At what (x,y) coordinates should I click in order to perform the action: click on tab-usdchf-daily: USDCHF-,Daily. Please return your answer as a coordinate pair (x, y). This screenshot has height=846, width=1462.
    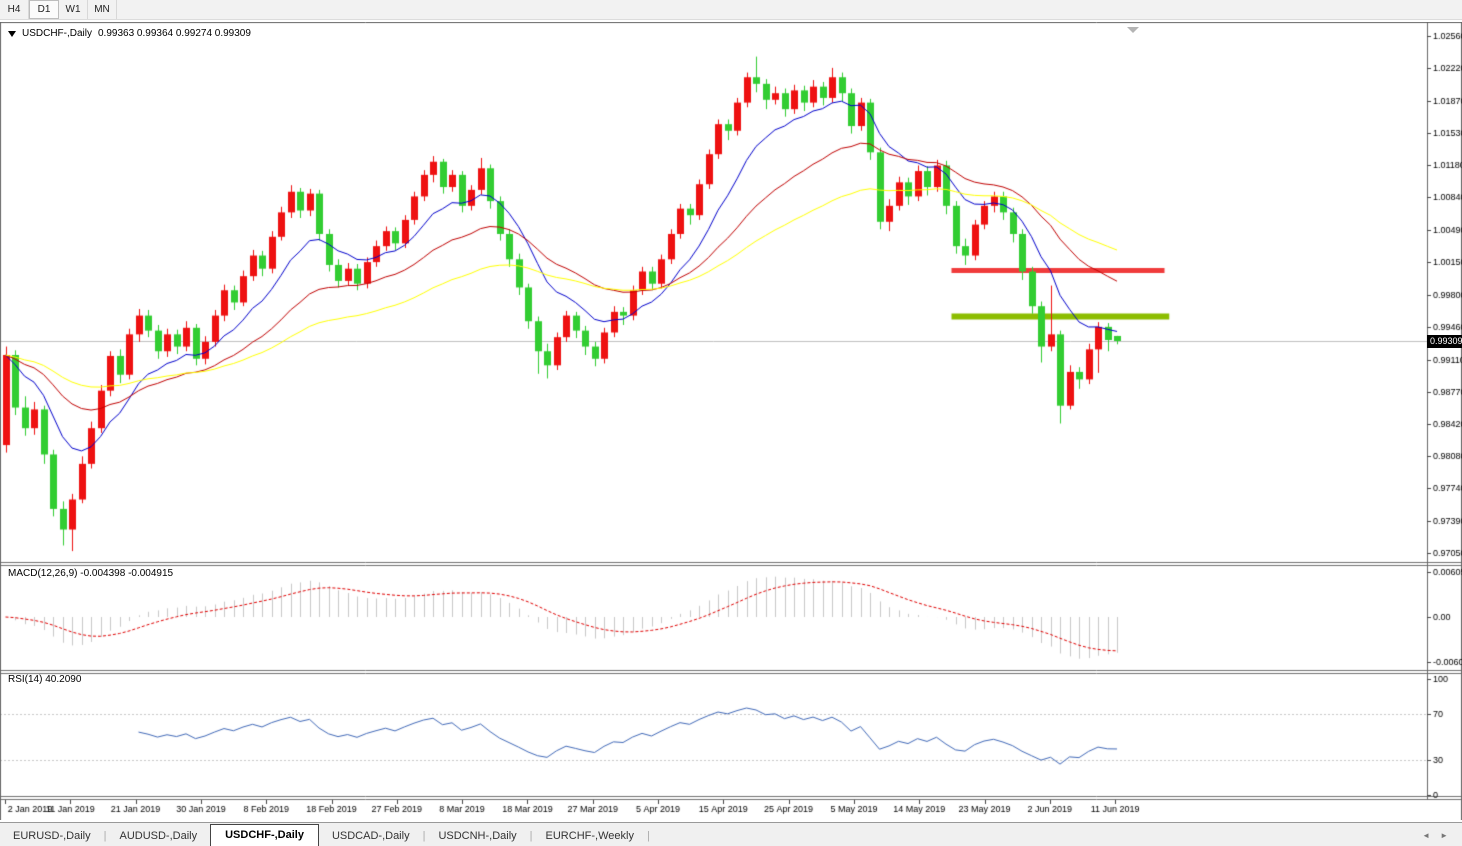
    Looking at the image, I should click on (264, 835).